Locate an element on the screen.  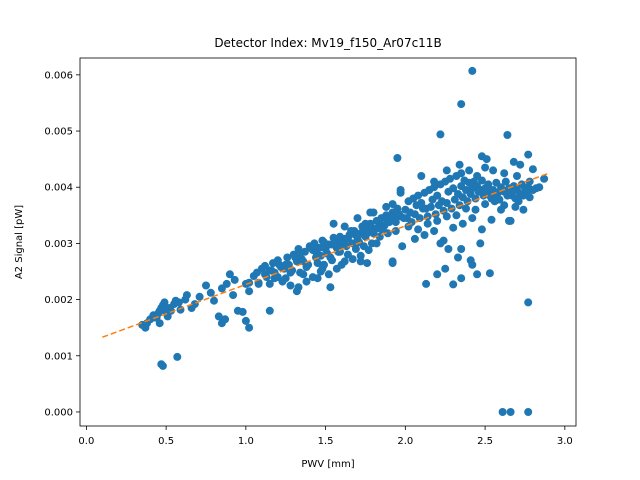
x-tick-label: 0.0 is located at coordinates (86, 441).